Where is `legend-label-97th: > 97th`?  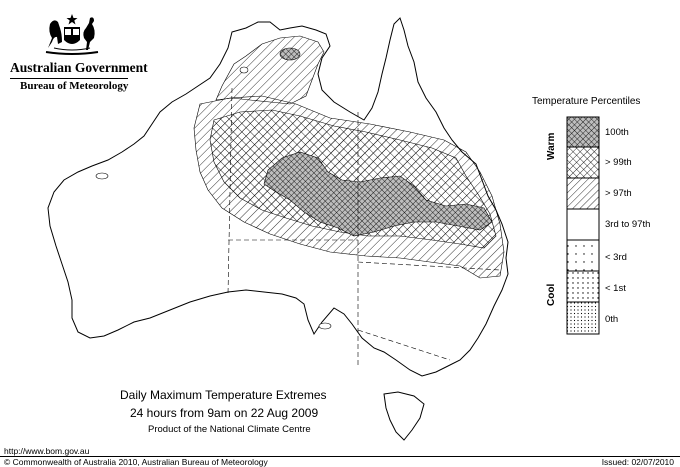 legend-label-97th: > 97th is located at coordinates (618, 193).